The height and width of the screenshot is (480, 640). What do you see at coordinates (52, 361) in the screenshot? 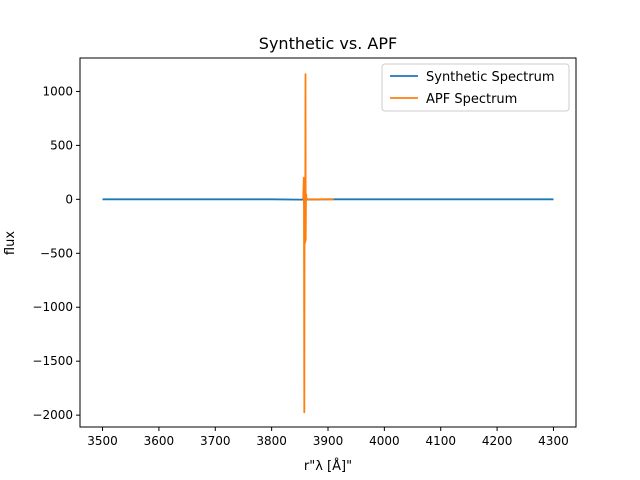
I see `y-tick-label: −1500` at bounding box center [52, 361].